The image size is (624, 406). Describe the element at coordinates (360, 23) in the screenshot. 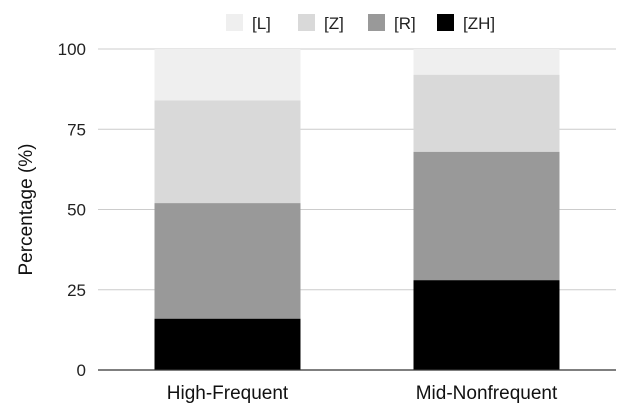

I see `legend: [L] [Z] [R] [ZH]` at that location.